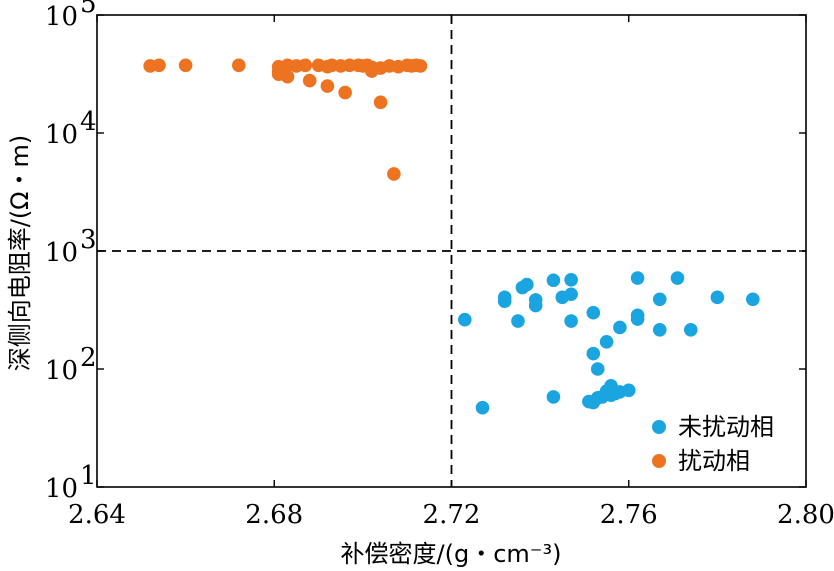 This screenshot has width=834, height=571. Describe the element at coordinates (629, 515) in the screenshot. I see `x-tick-label: 2.76` at that location.